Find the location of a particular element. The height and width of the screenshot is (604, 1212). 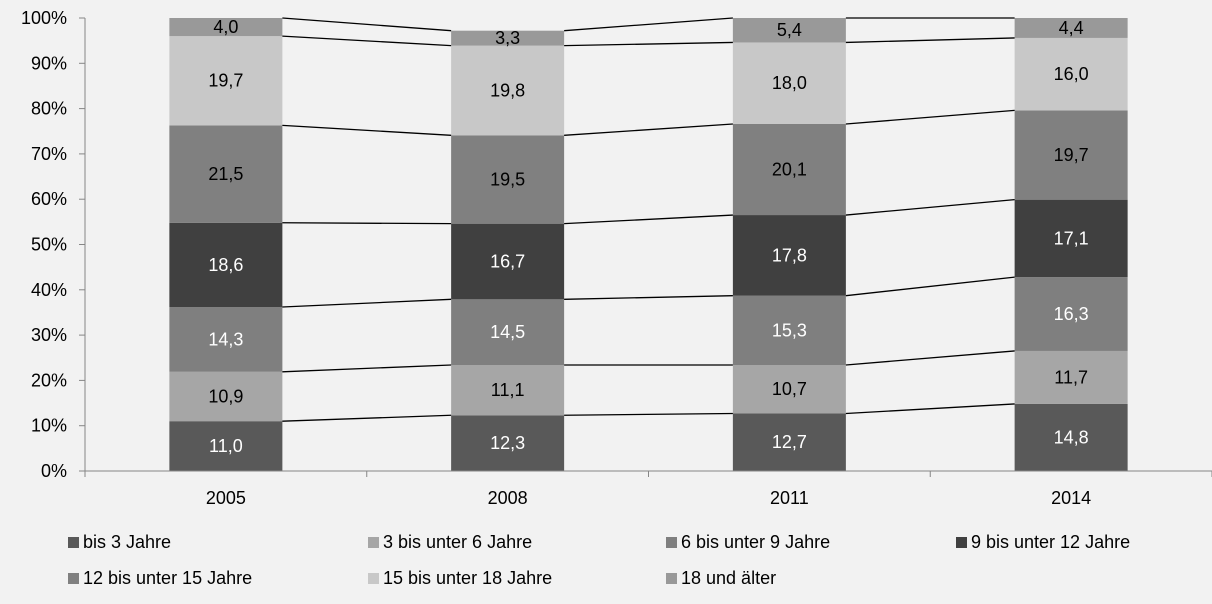

legend-item: 18 und älter is located at coordinates (721, 578).